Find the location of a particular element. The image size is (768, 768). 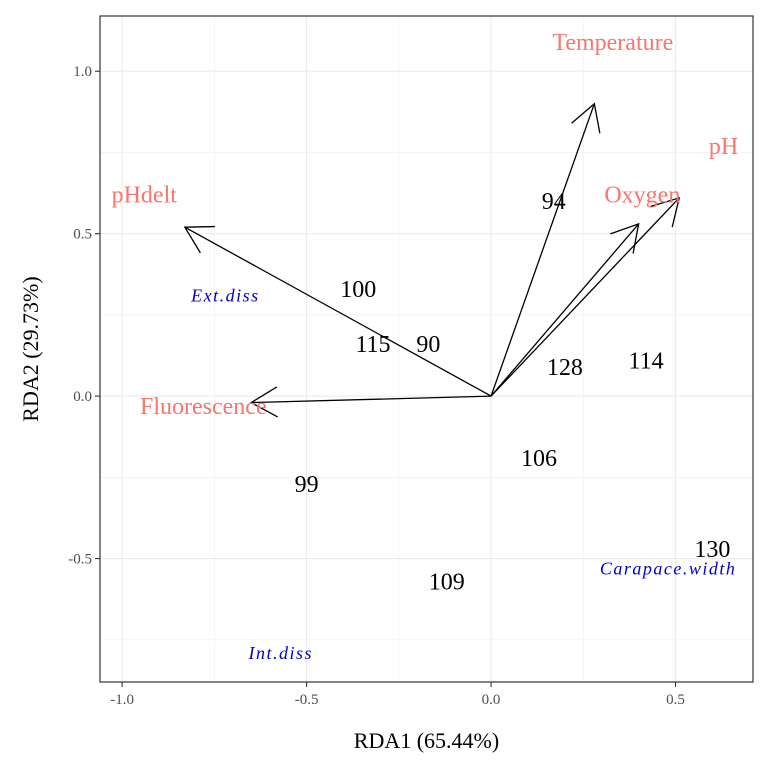

x-axis-title: RDA1 (65.44%) is located at coordinates (426, 740).